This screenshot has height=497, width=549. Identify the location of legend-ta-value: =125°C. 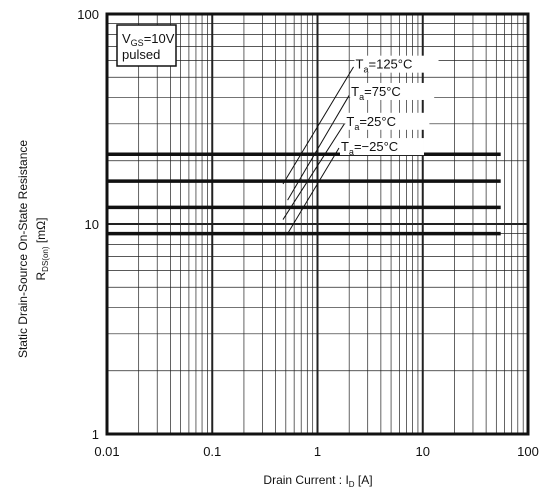
(391, 64).